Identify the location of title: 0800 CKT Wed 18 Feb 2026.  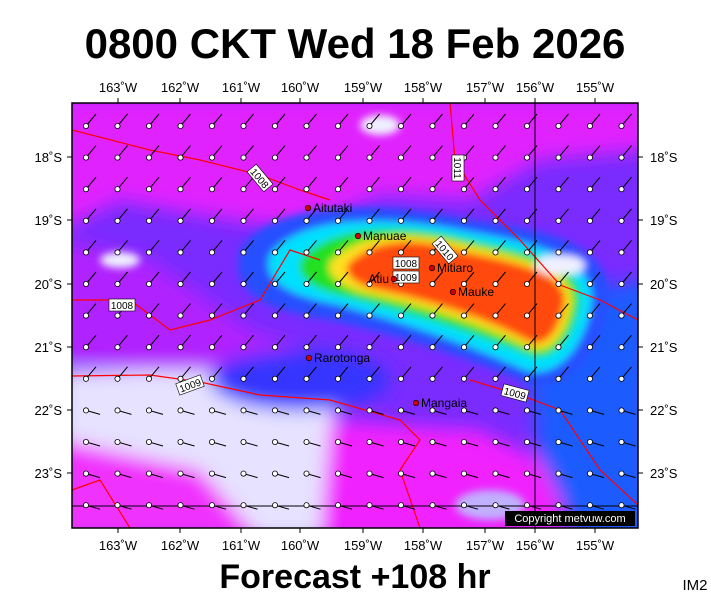
(355, 43).